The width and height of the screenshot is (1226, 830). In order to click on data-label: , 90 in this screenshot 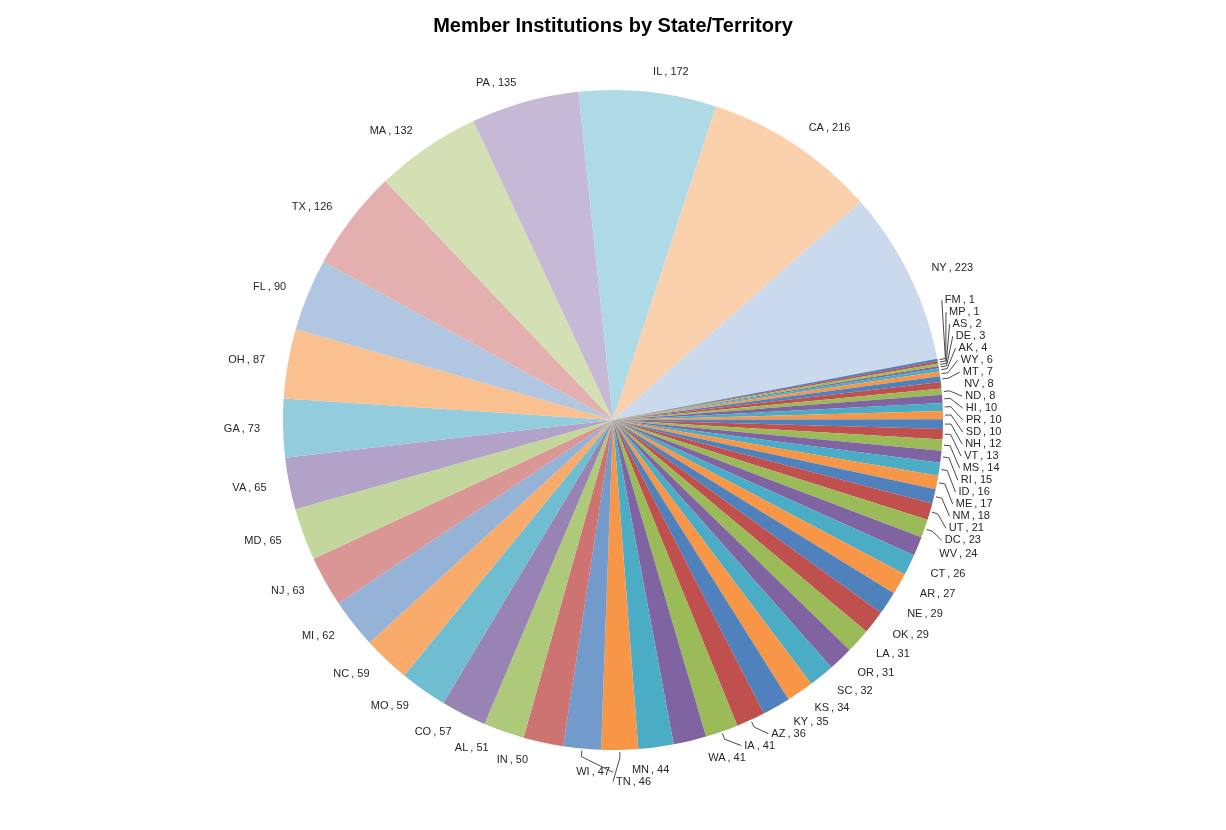, I will do `click(277, 286)`.